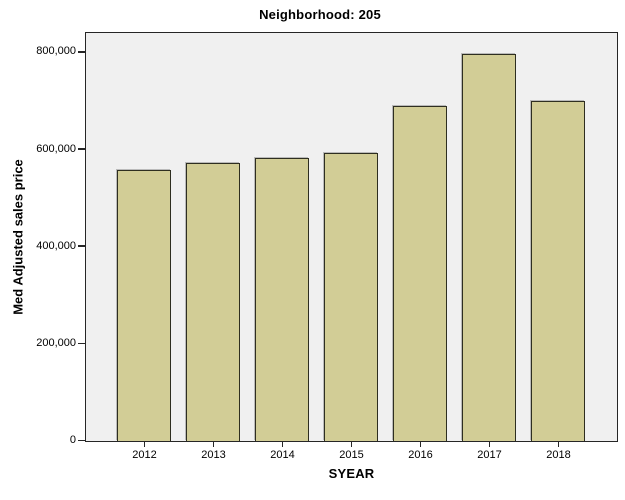  What do you see at coordinates (72, 440) in the screenshot?
I see `y-tick-label: 0` at bounding box center [72, 440].